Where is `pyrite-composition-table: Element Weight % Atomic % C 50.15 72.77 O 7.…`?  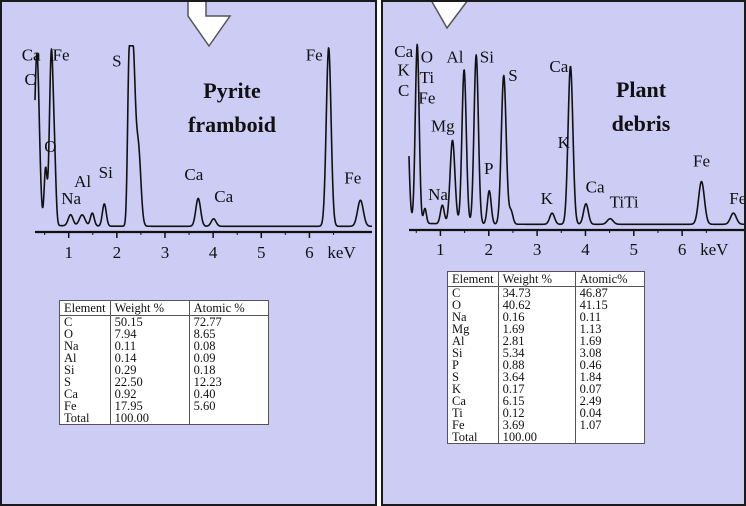 pyrite-composition-table: Element Weight % Atomic % C 50.15 72.77 O 7.… is located at coordinates (164, 362).